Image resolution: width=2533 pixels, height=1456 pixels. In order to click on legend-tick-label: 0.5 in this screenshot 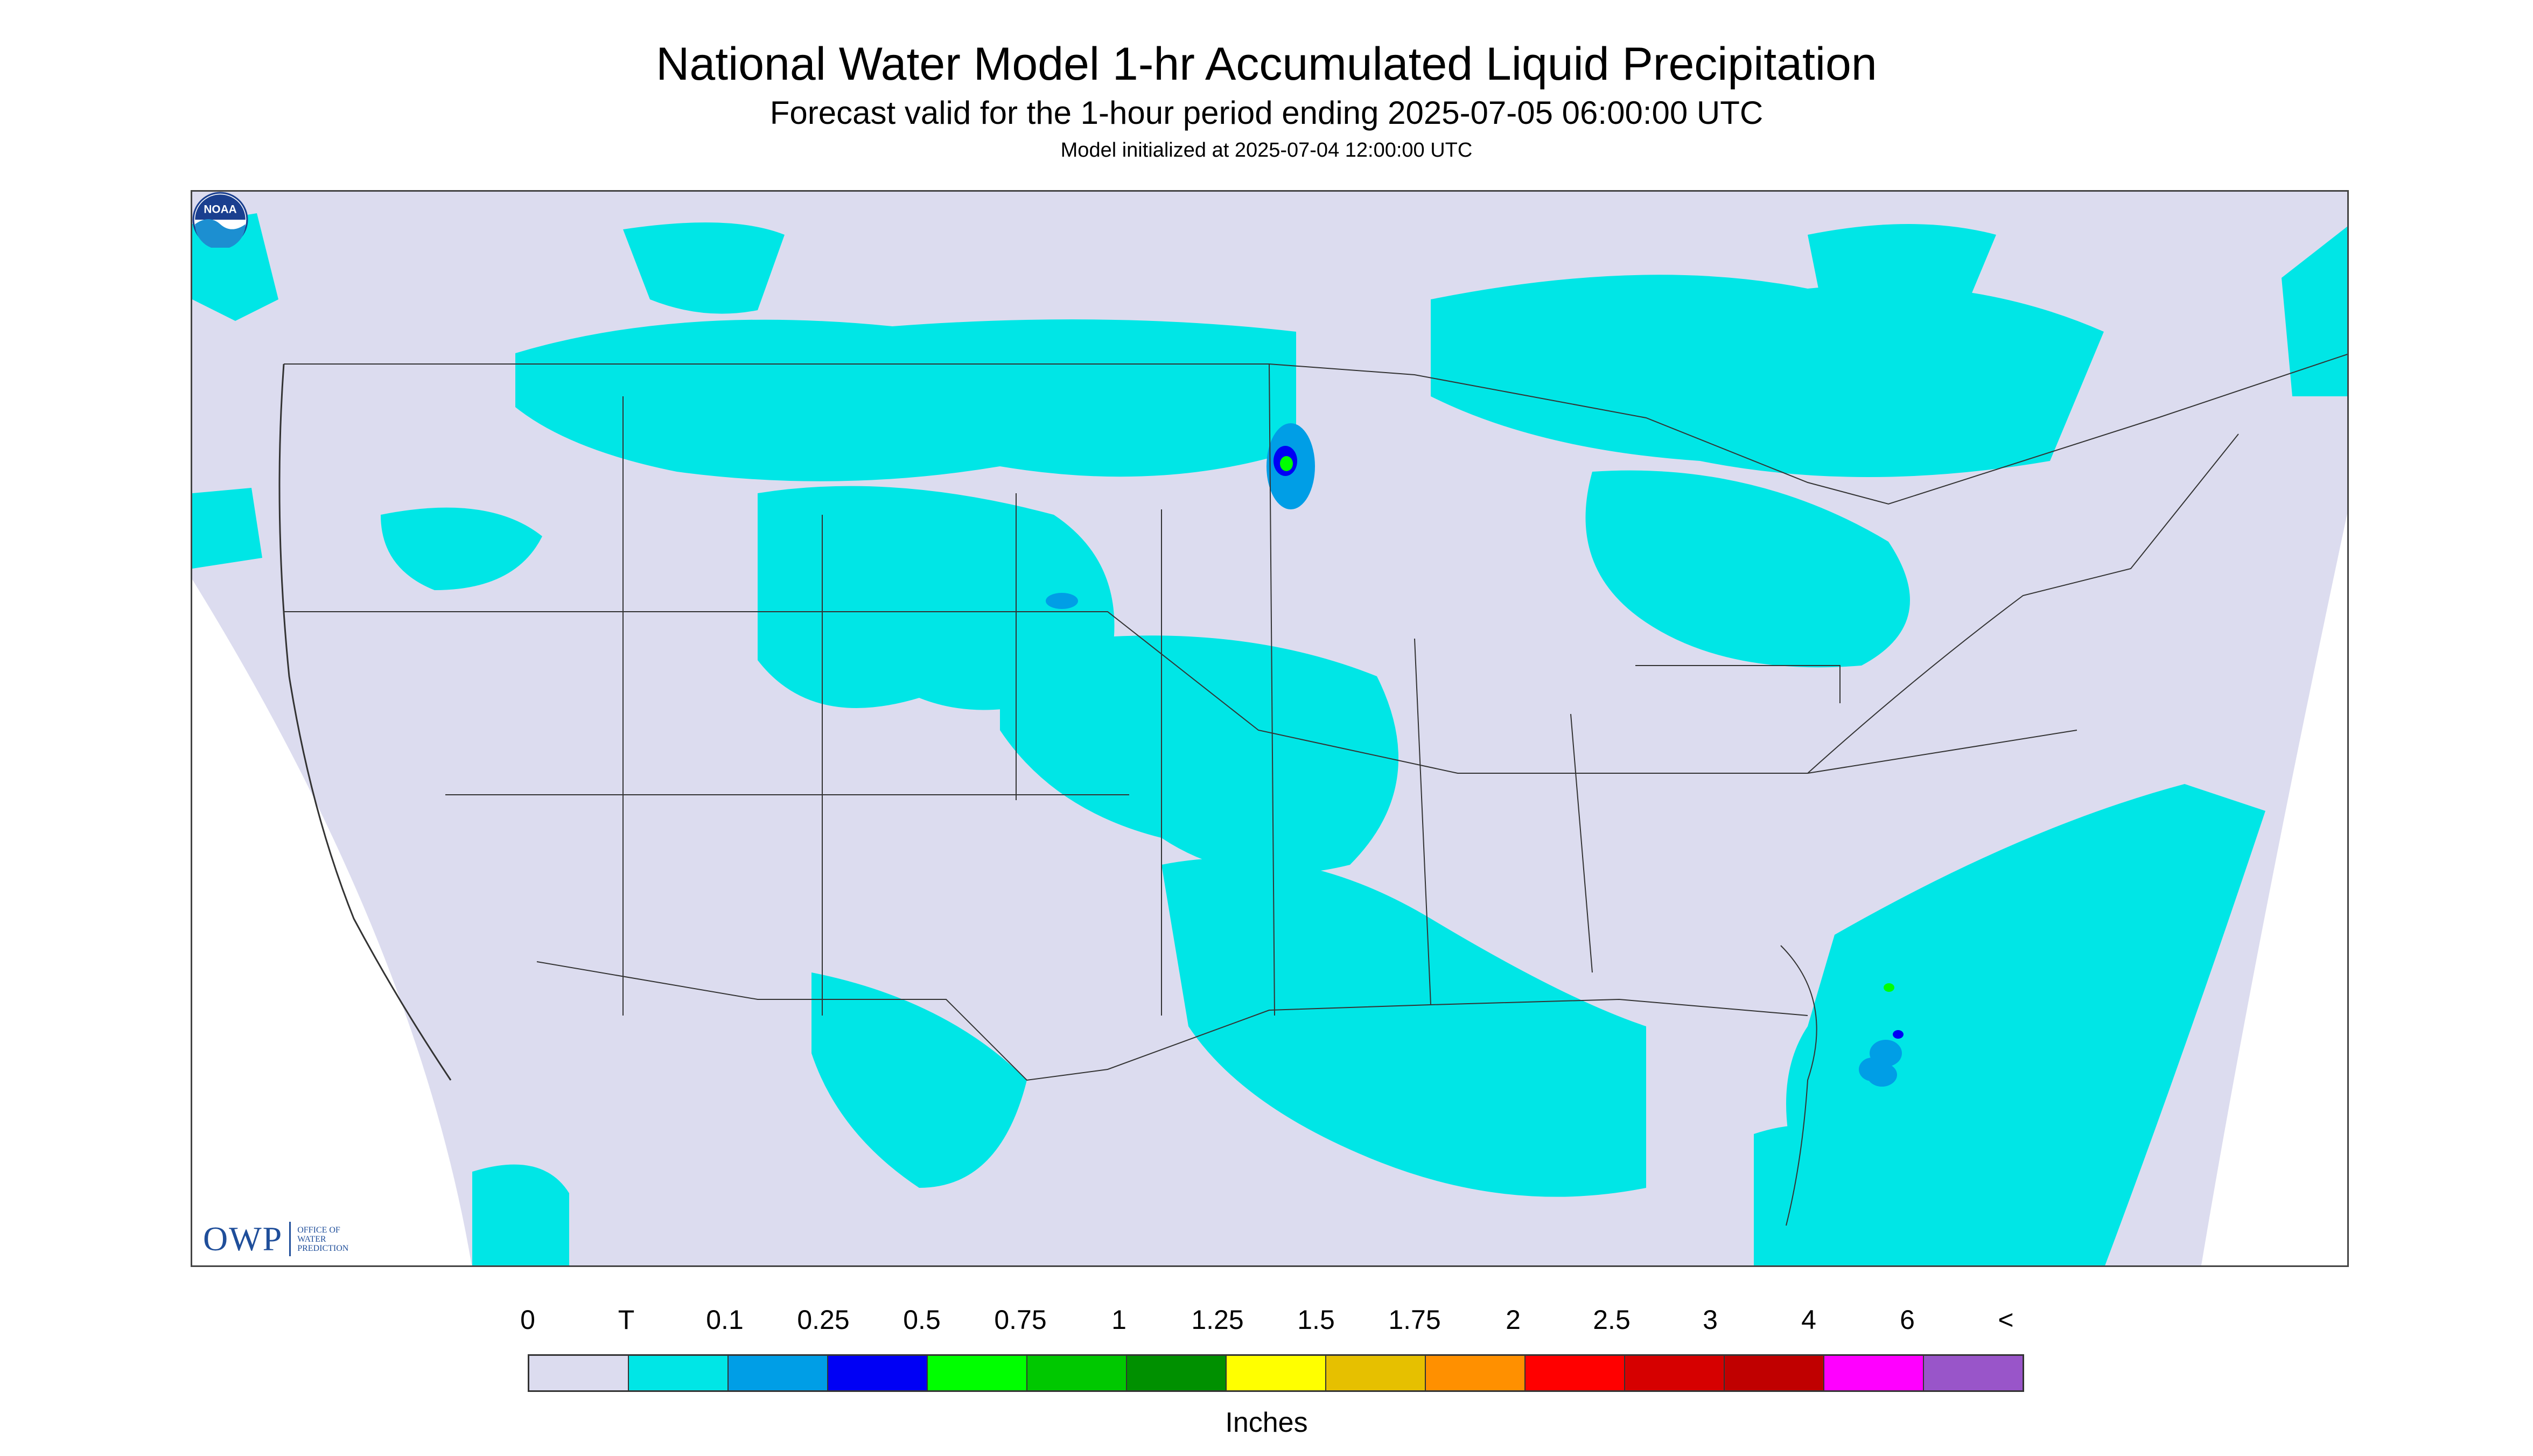, I will do `click(922, 1320)`.